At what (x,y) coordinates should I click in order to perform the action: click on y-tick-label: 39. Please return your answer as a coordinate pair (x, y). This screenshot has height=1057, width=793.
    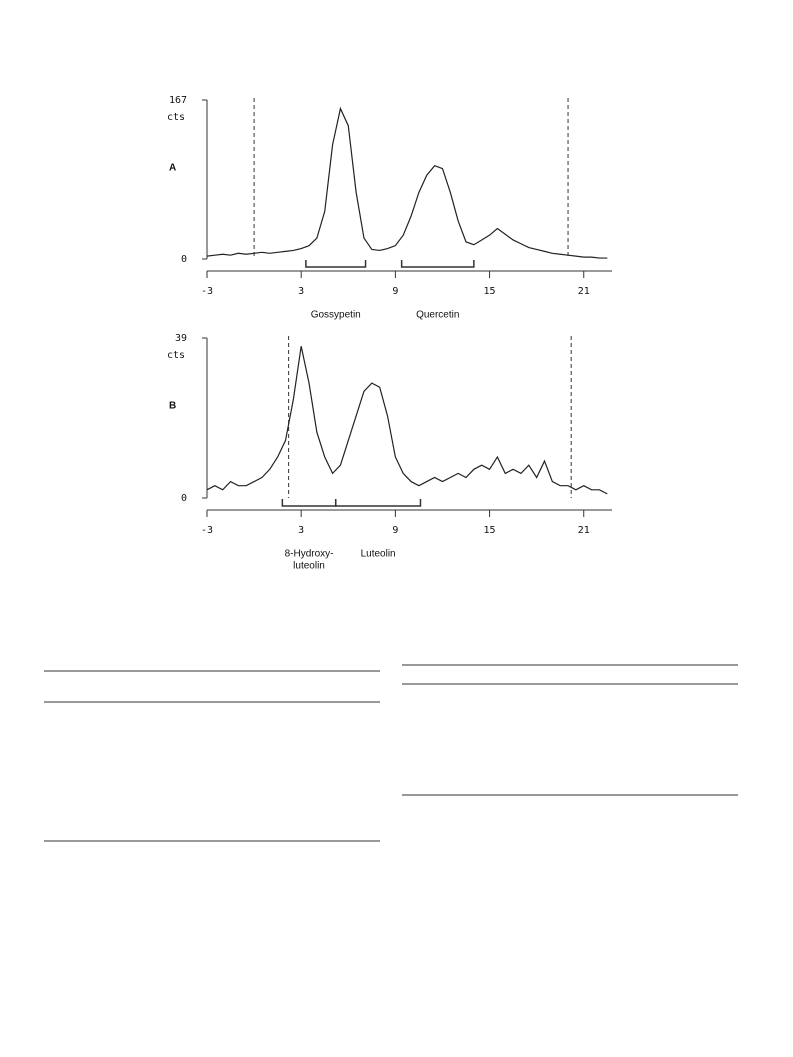
    Looking at the image, I should click on (181, 338).